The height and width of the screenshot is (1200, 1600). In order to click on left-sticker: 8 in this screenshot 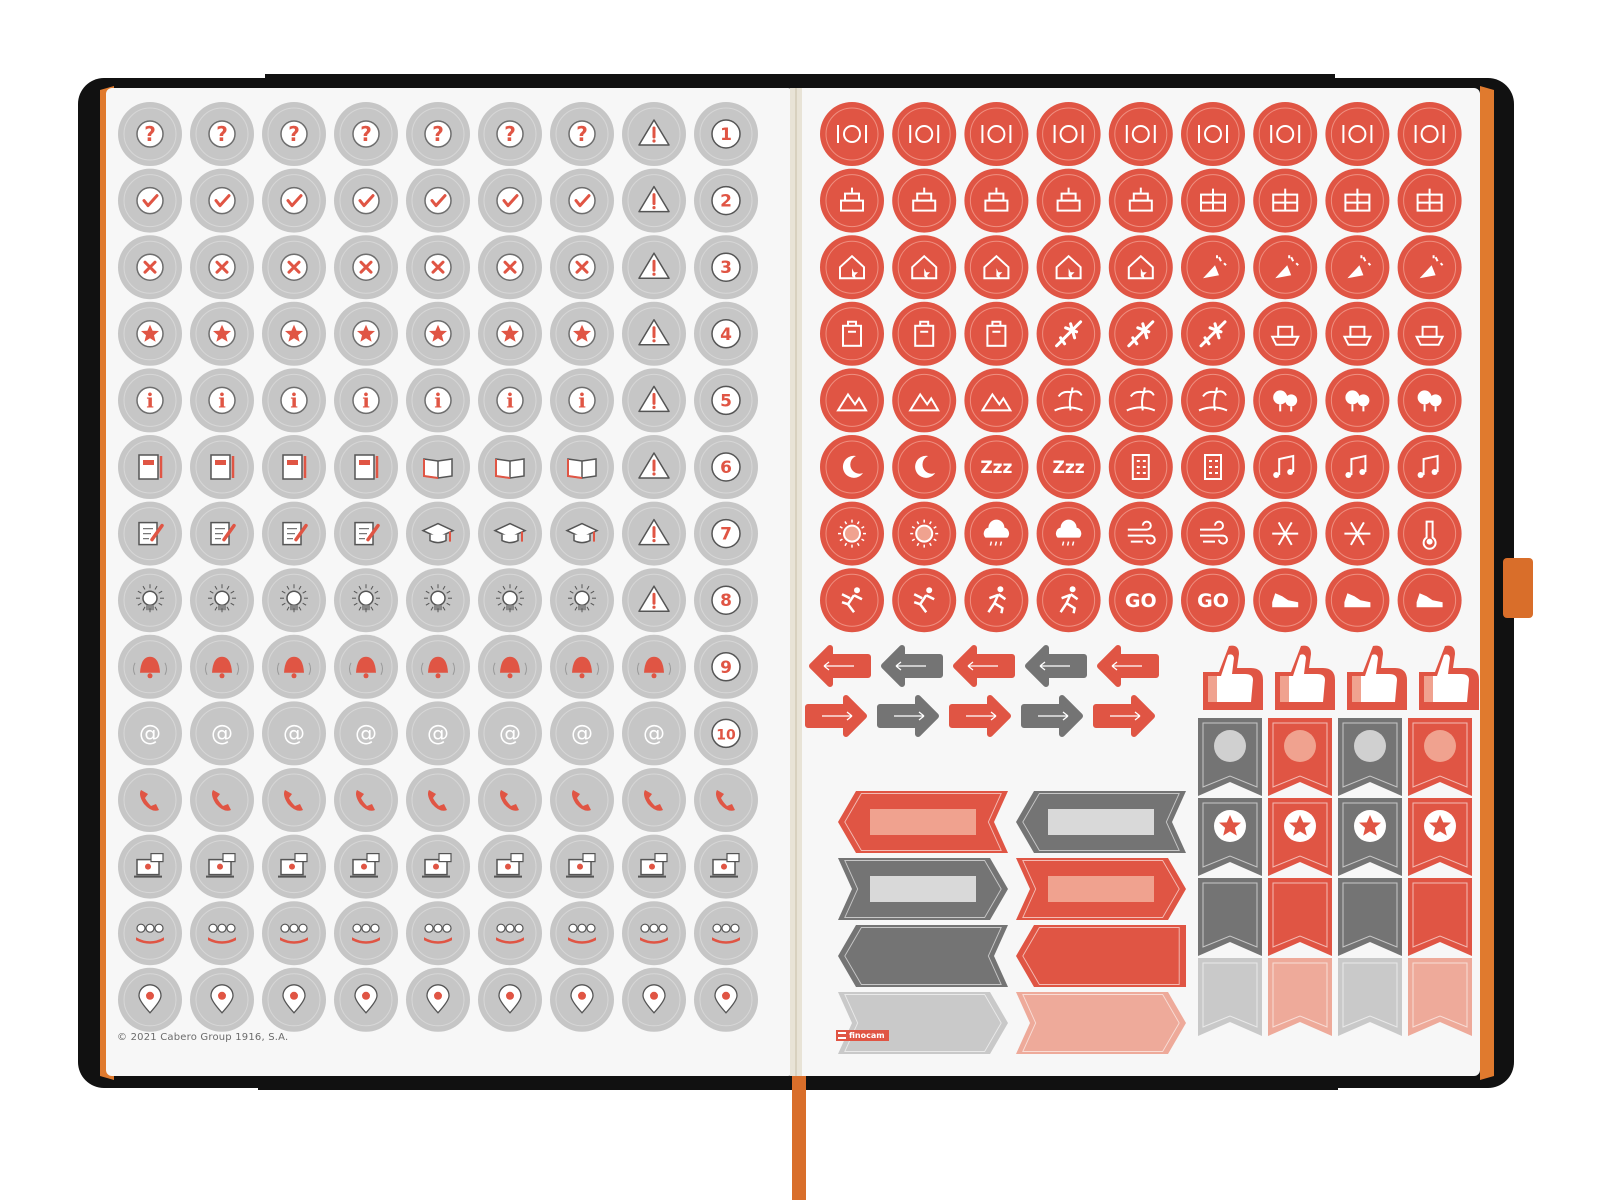, I will do `click(726, 600)`.